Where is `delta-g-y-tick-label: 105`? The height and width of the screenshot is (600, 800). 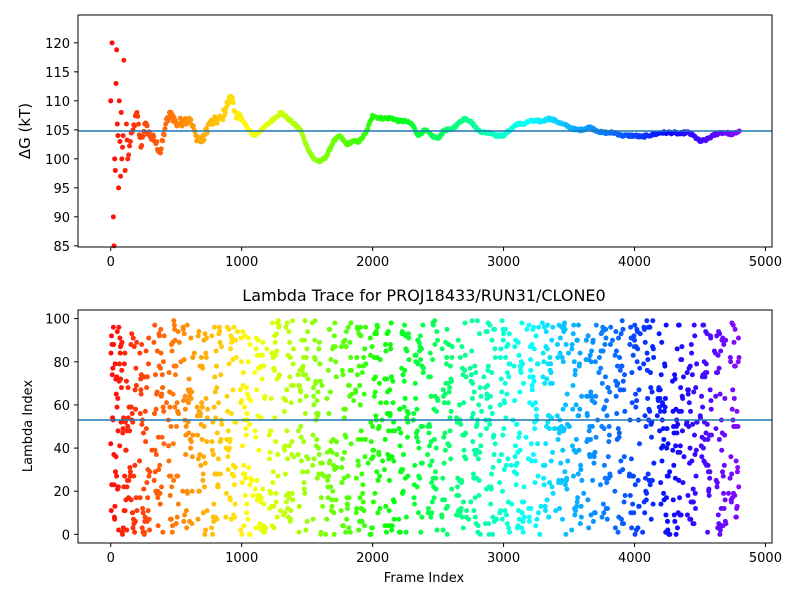 delta-g-y-tick-label: 105 is located at coordinates (57, 131).